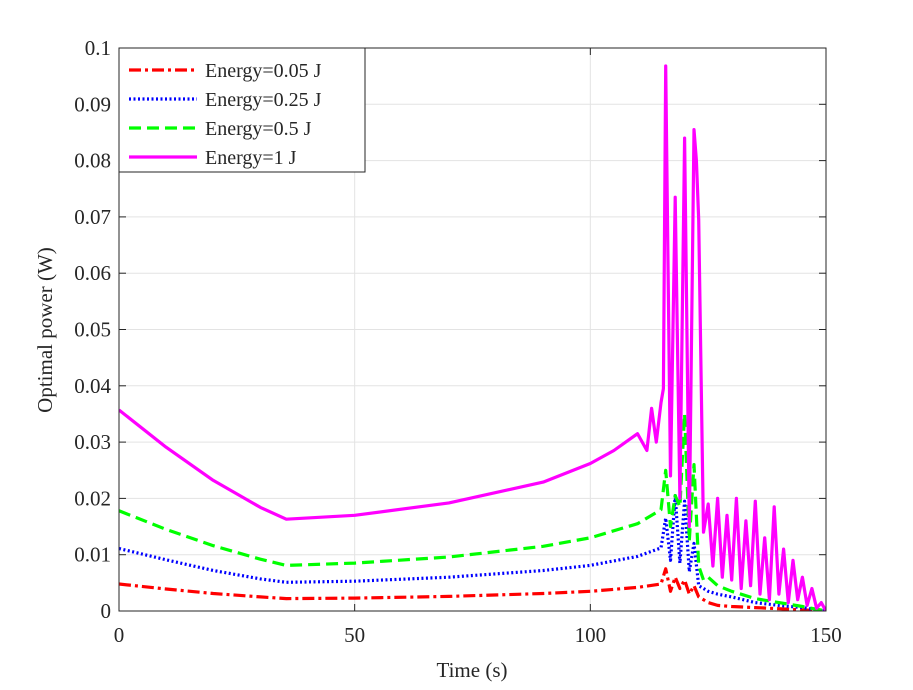  What do you see at coordinates (92, 104) in the screenshot?
I see `y-tick-label: 0.09` at bounding box center [92, 104].